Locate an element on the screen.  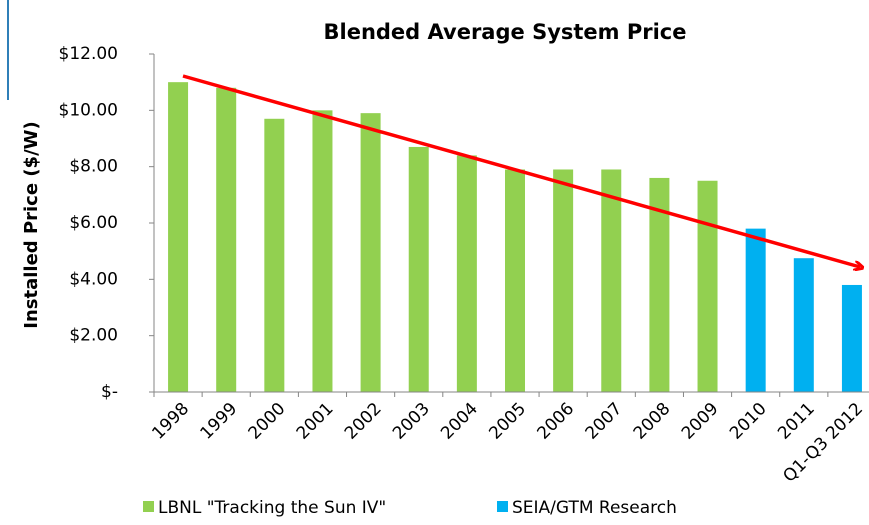
legend-label: LBNL "Tracking the Sun IV" is located at coordinates (272, 508).